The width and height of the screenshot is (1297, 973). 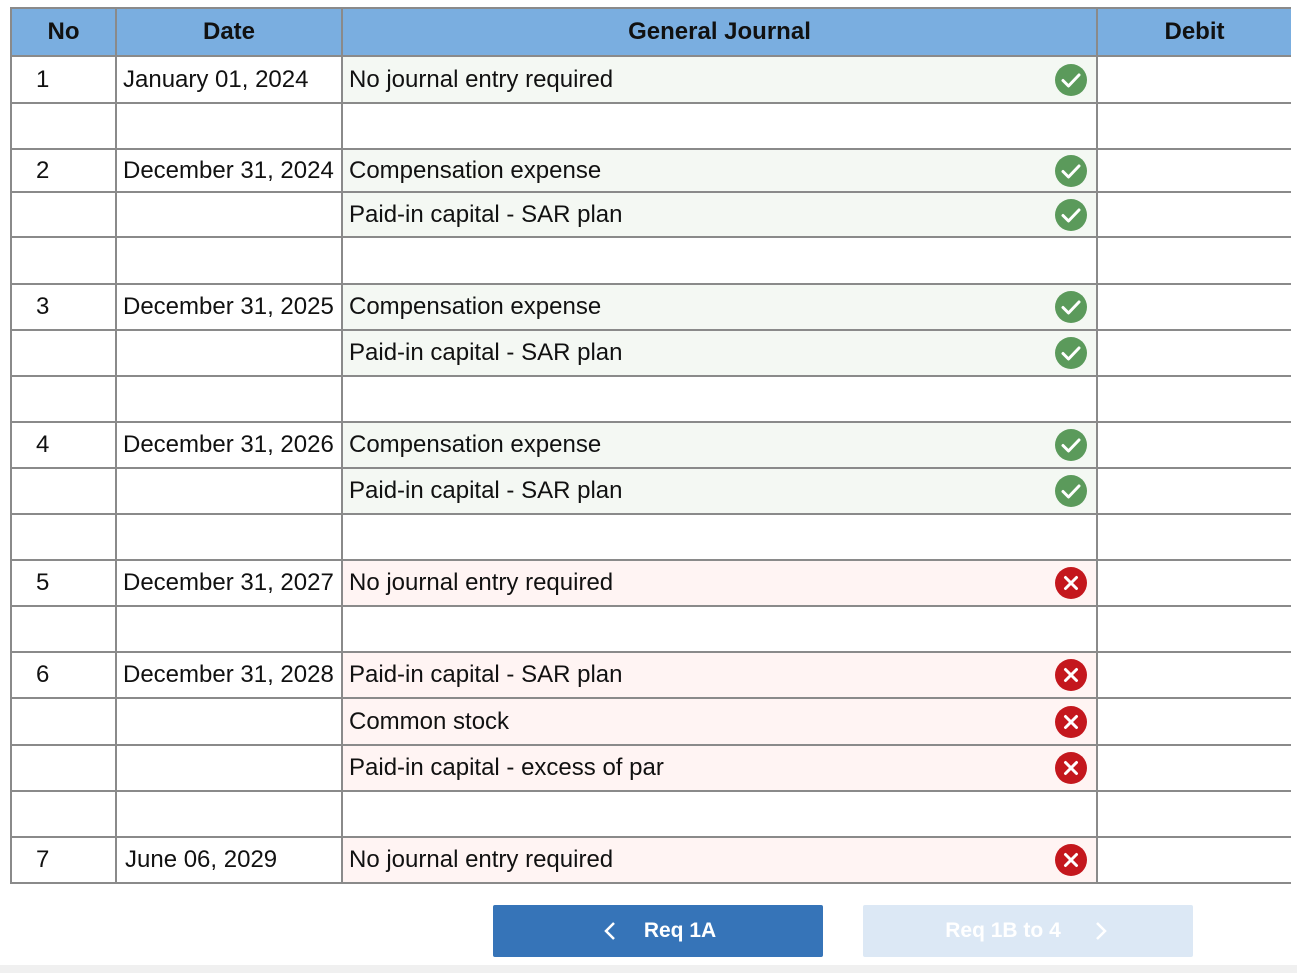 I want to click on column-header: No, so click(x=63, y=32).